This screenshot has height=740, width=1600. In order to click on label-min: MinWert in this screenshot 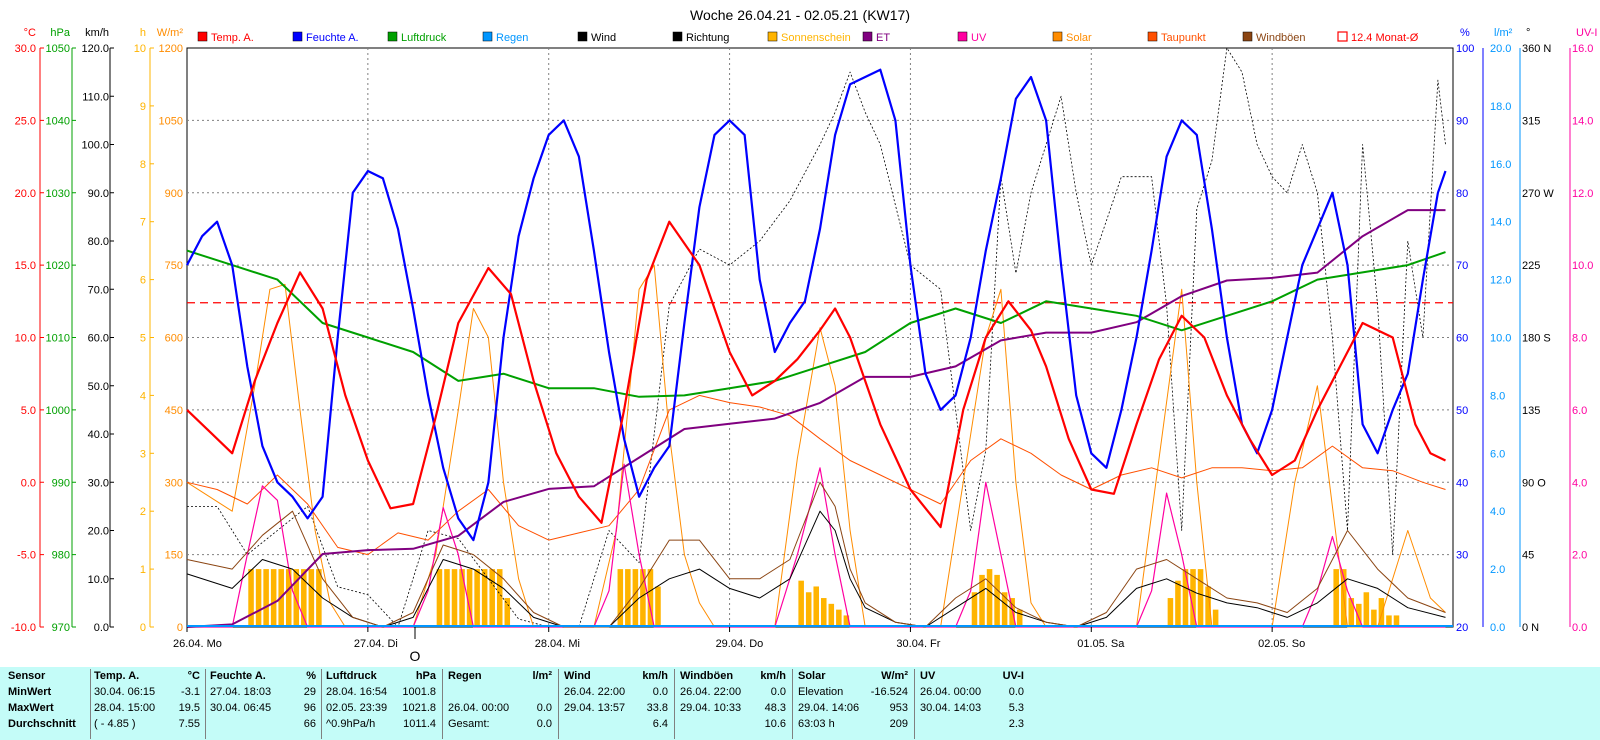, I will do `click(30, 692)`.